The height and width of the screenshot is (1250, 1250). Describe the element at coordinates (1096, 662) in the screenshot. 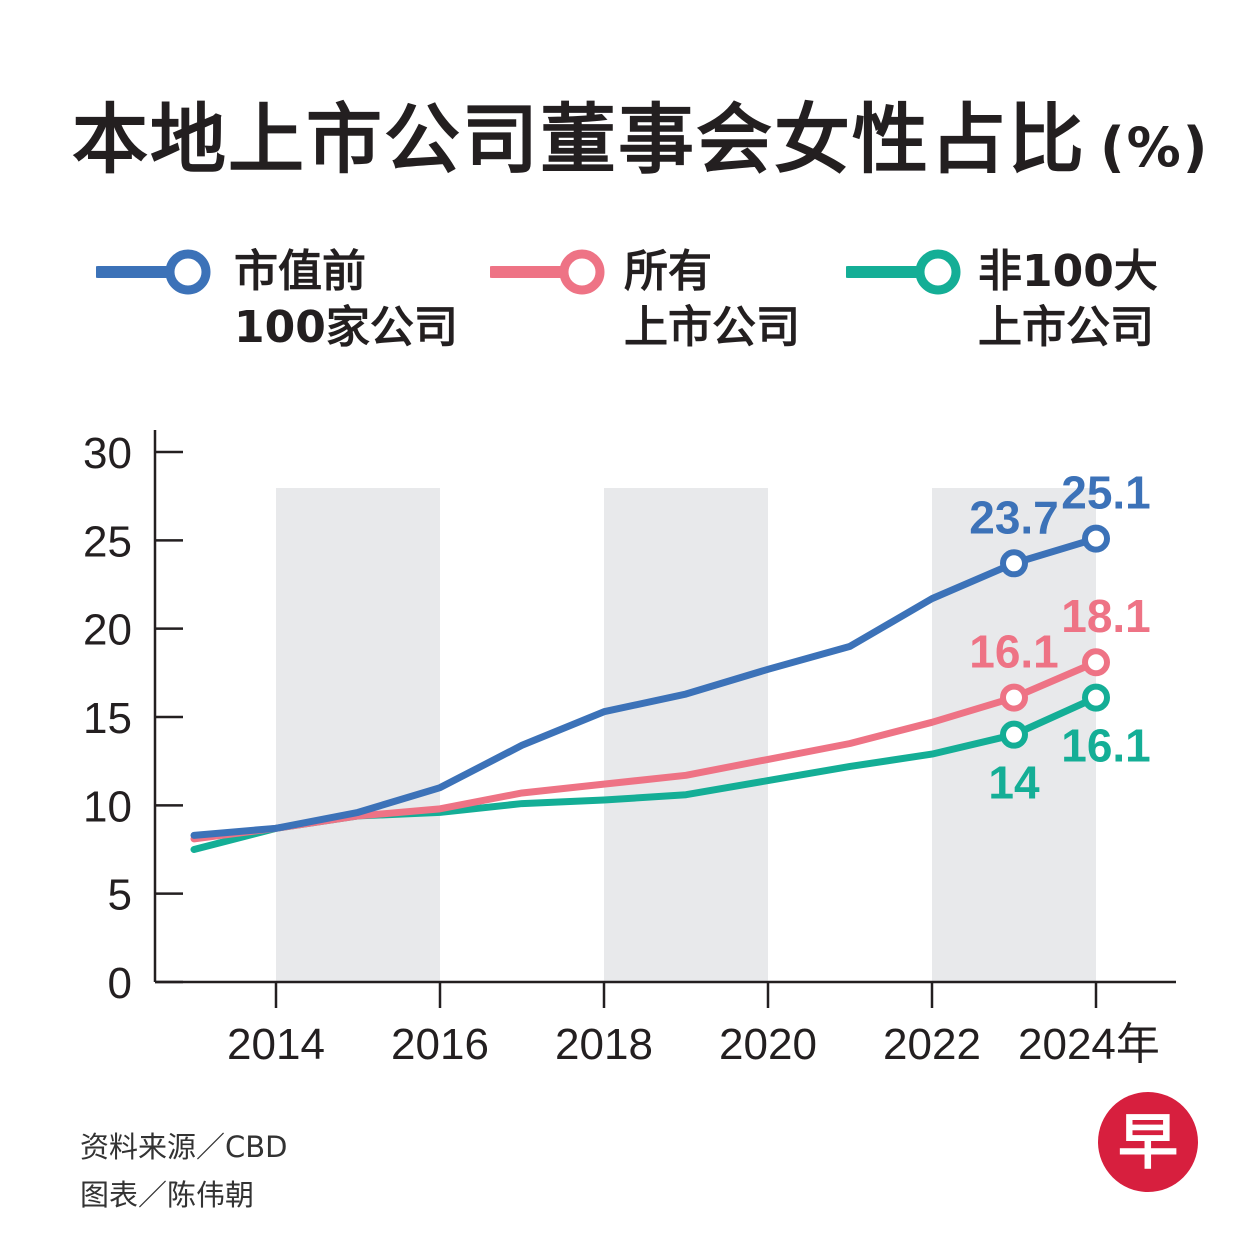

I see `point-marker-1-2024` at that location.